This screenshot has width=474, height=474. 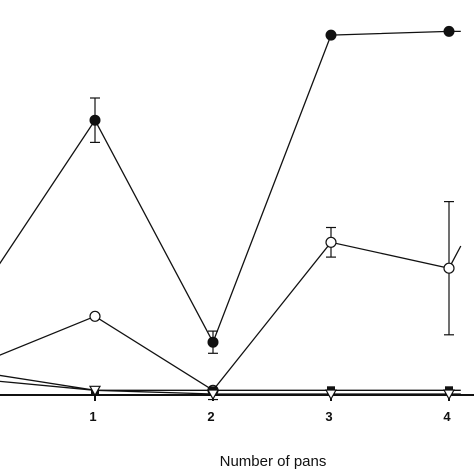 What do you see at coordinates (273, 461) in the screenshot?
I see `x-axis-label: Number of pans` at bounding box center [273, 461].